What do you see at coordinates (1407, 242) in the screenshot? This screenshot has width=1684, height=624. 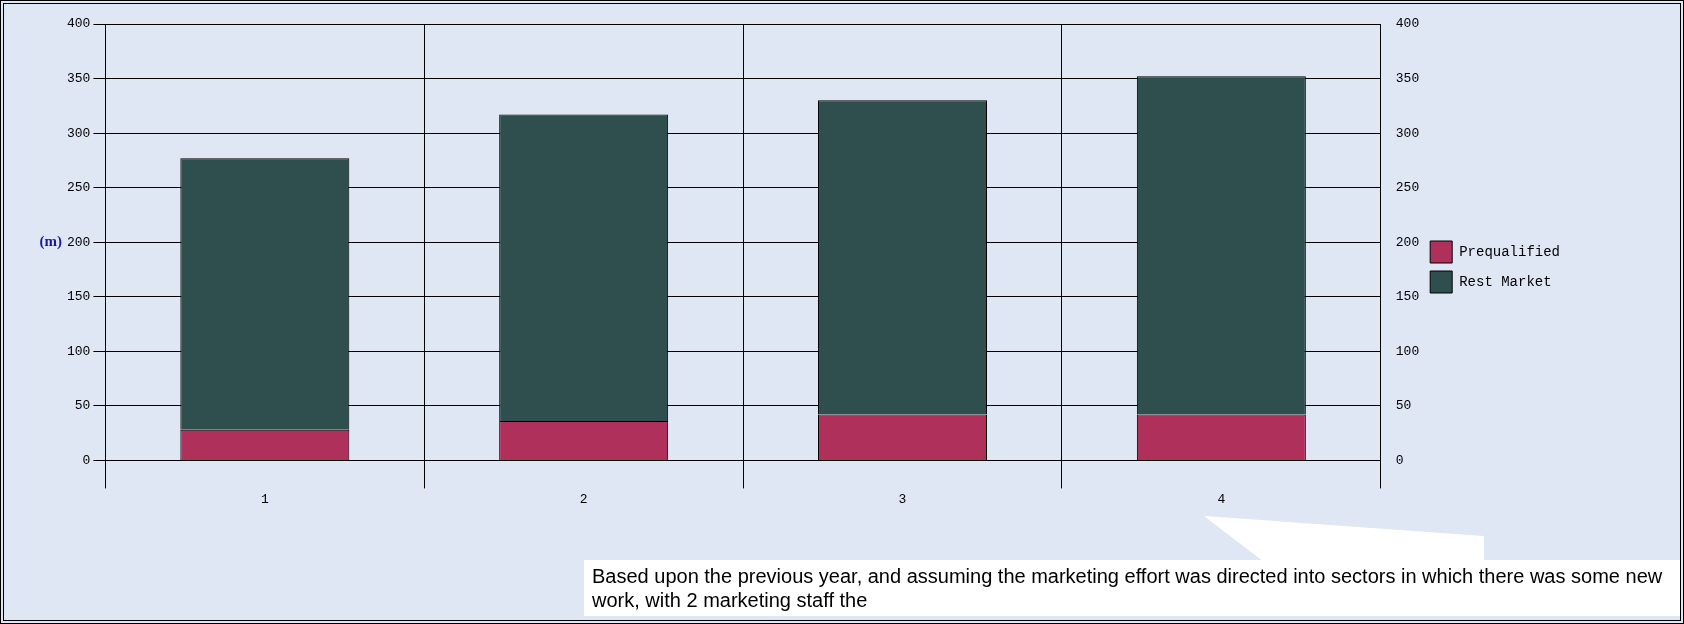 I see `y2-tick-label: 200` at bounding box center [1407, 242].